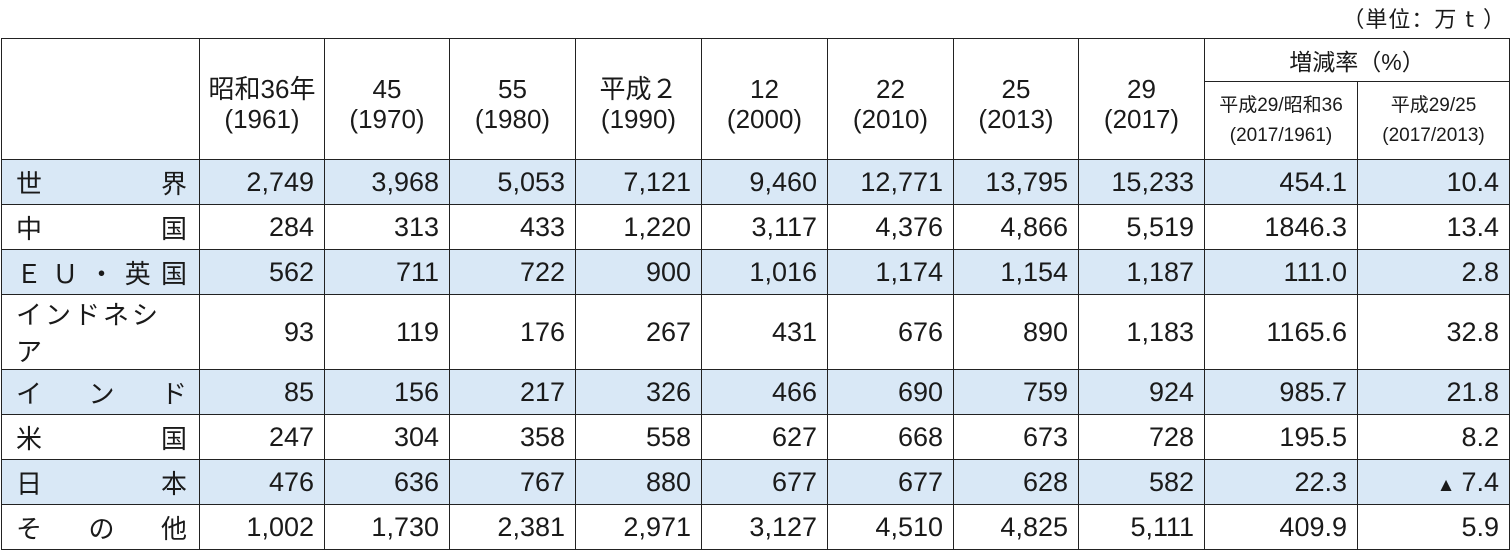 This screenshot has height=550, width=1512. Describe the element at coordinates (1424, 20) in the screenshot. I see `unit-note: （単位：万 t ）` at that location.